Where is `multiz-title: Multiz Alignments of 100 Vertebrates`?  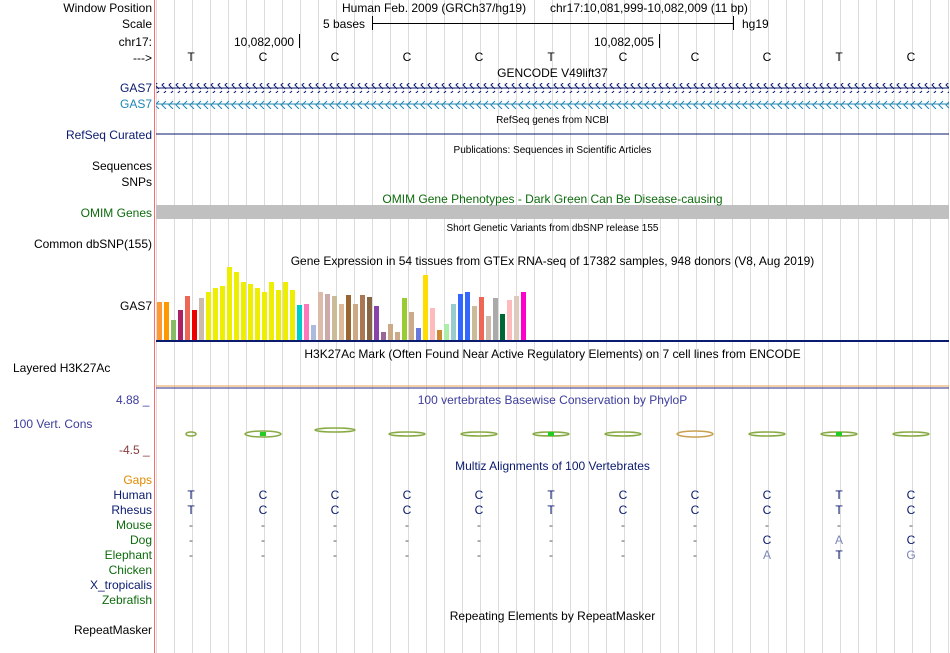 multiz-title: Multiz Alignments of 100 Vertebrates is located at coordinates (552, 466).